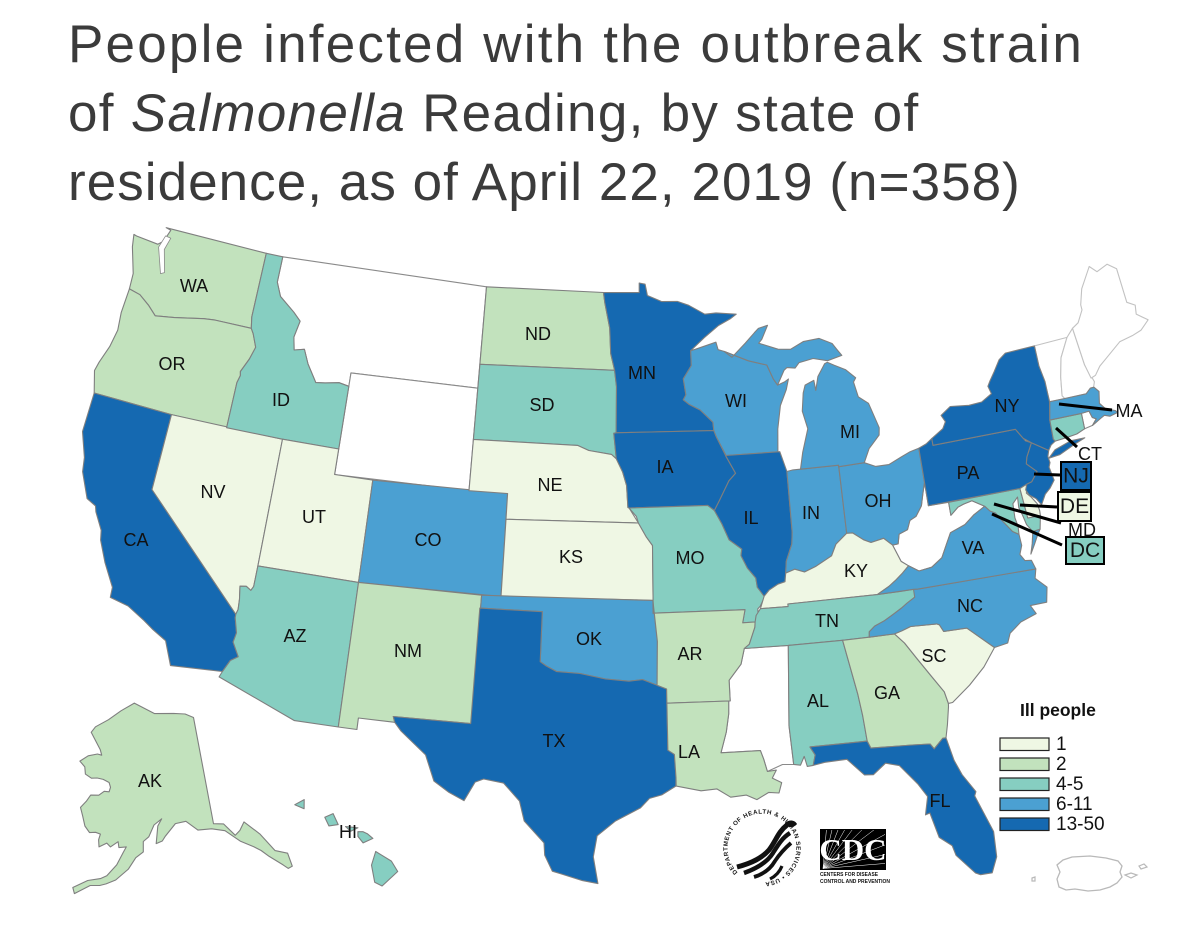 The height and width of the screenshot is (931, 1200). I want to click on svg-text: DC, so click(1085, 550).